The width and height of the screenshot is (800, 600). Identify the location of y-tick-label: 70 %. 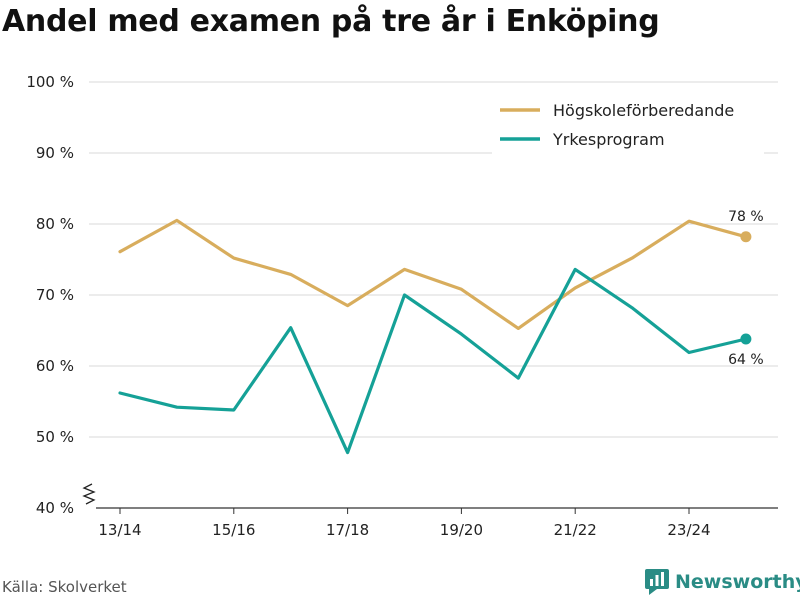
(55, 295).